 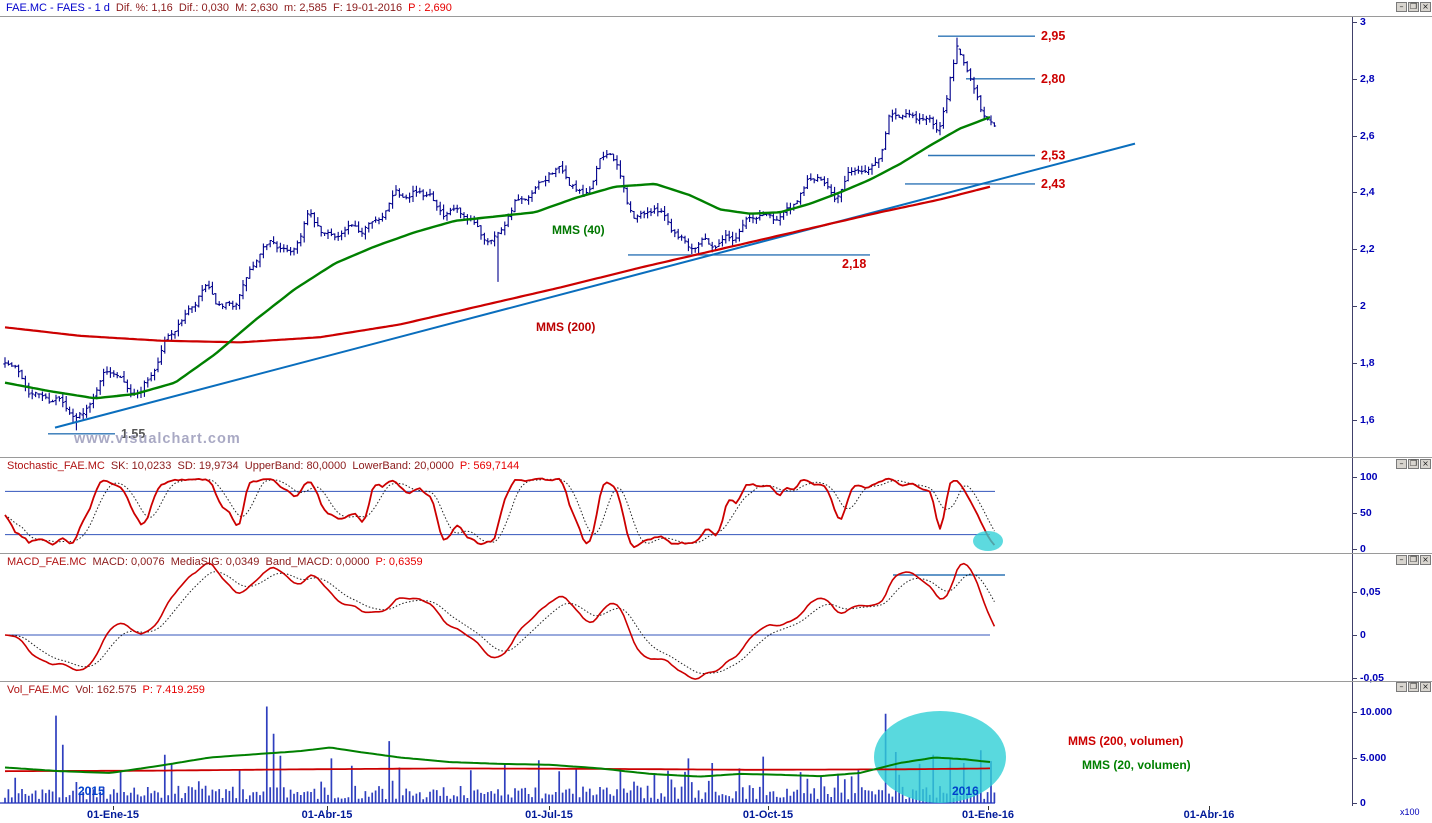 What do you see at coordinates (113, 815) in the screenshot?
I see `x-axis-month-label: 01-Ene-15` at bounding box center [113, 815].